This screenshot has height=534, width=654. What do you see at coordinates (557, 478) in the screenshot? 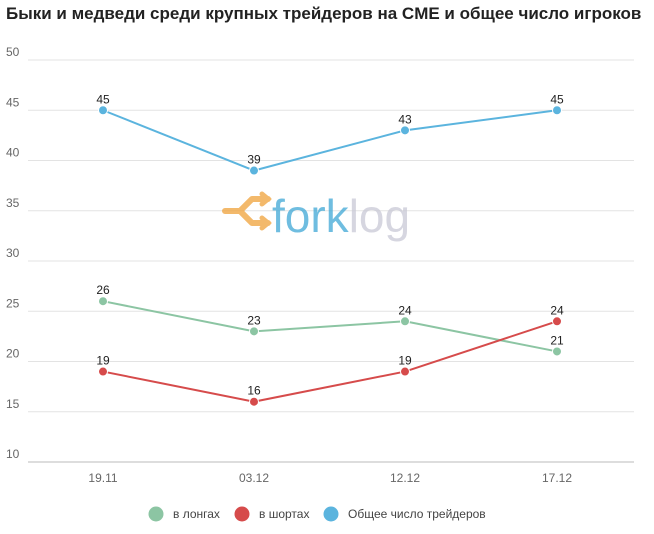
I see `x-tick-label: 17.12` at bounding box center [557, 478].